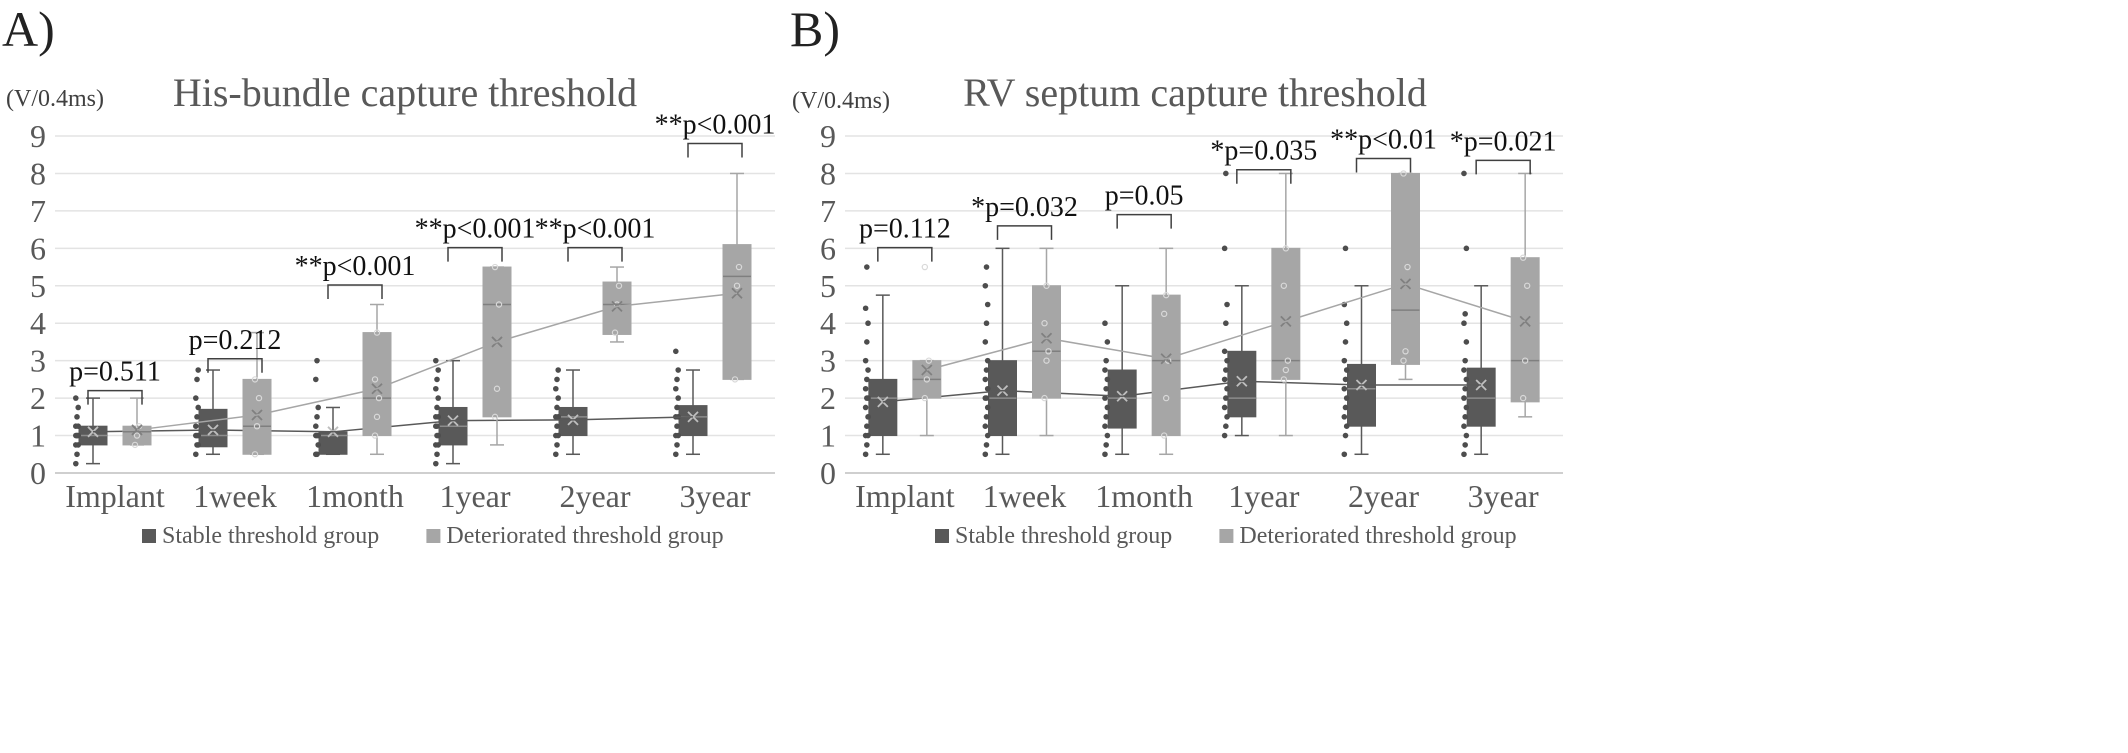 This screenshot has width=2128, height=753. What do you see at coordinates (1144, 196) in the screenshot?
I see `p-value-label: p=0.05` at bounding box center [1144, 196].